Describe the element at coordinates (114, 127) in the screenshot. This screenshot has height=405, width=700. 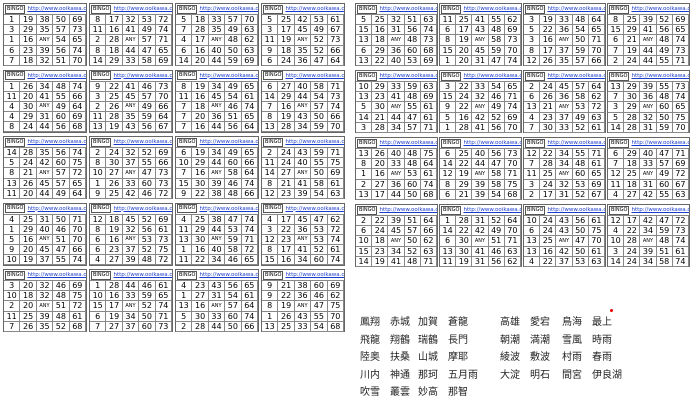
I see `bingo-cell: 19` at that location.